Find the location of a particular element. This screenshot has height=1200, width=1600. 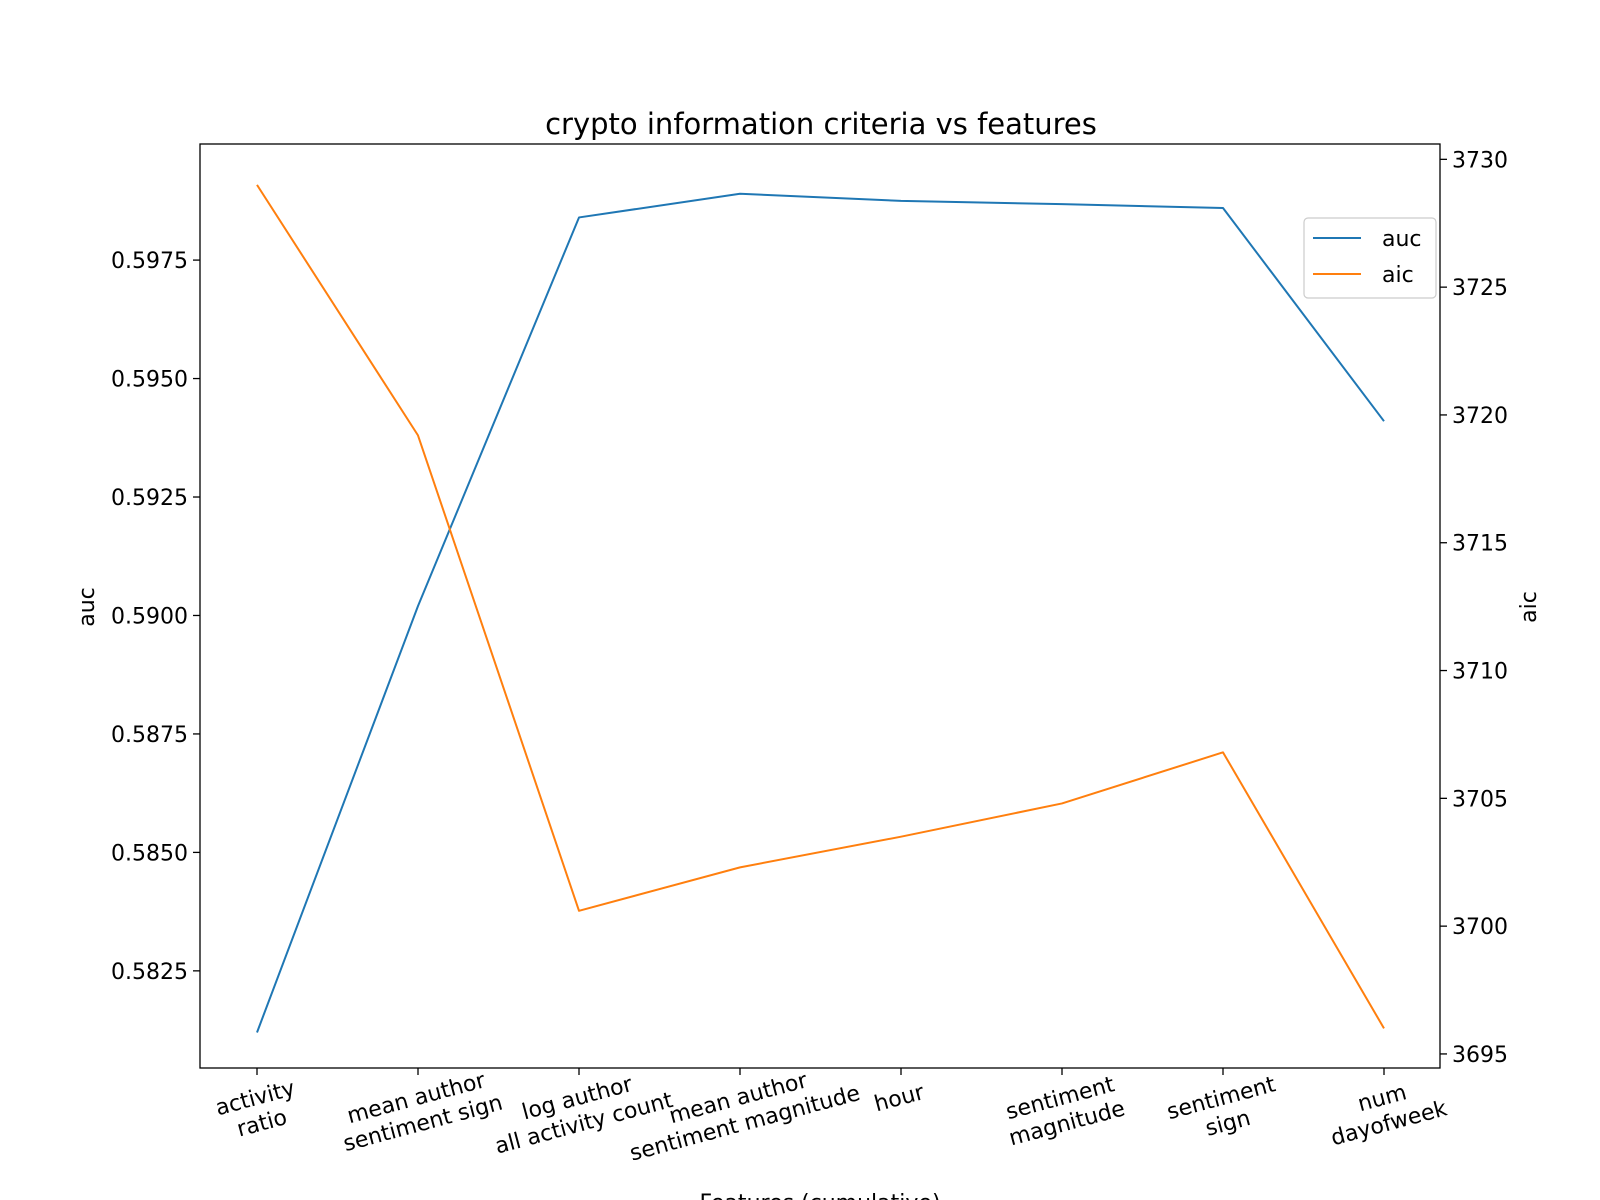

x-tick-label: sentimentmagnitude is located at coordinates (1064, 1111).